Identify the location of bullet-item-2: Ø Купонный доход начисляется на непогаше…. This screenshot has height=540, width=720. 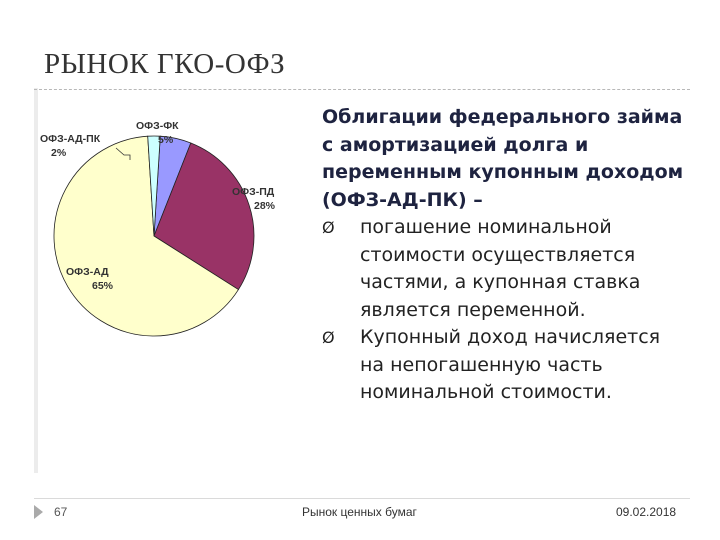
(504, 365).